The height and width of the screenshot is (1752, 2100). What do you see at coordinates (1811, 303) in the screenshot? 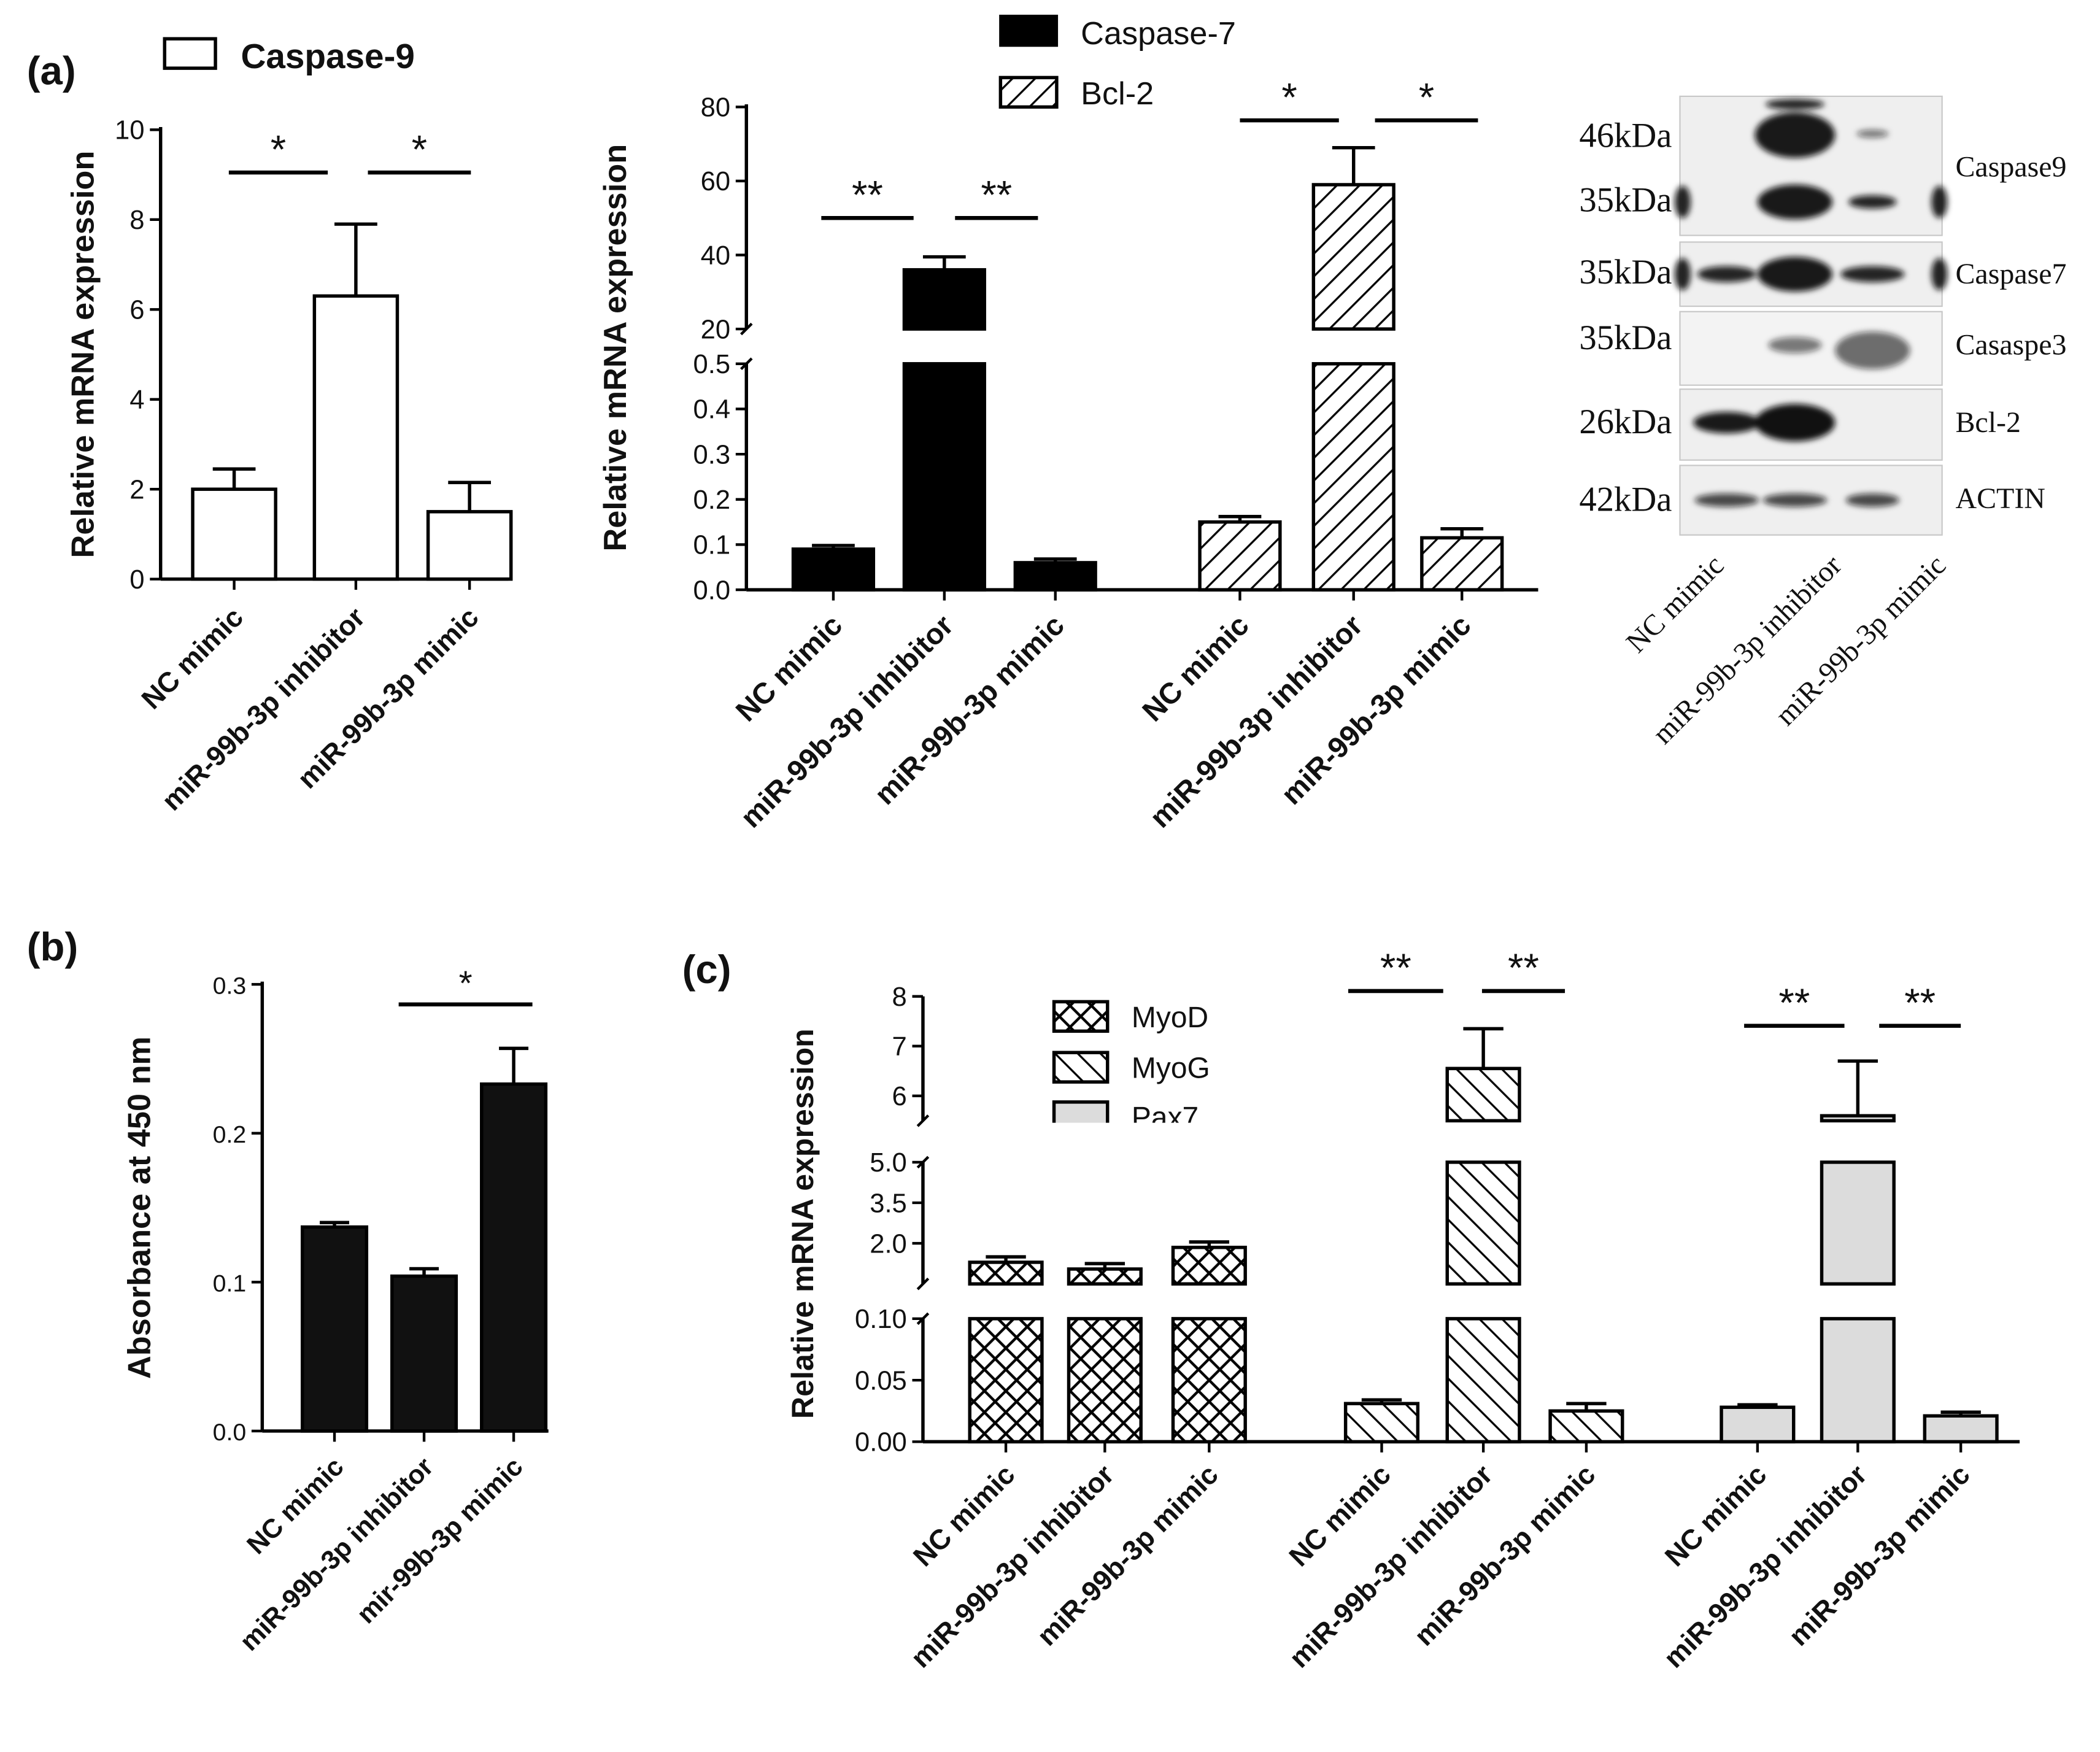
I see `blot-bands` at bounding box center [1811, 303].